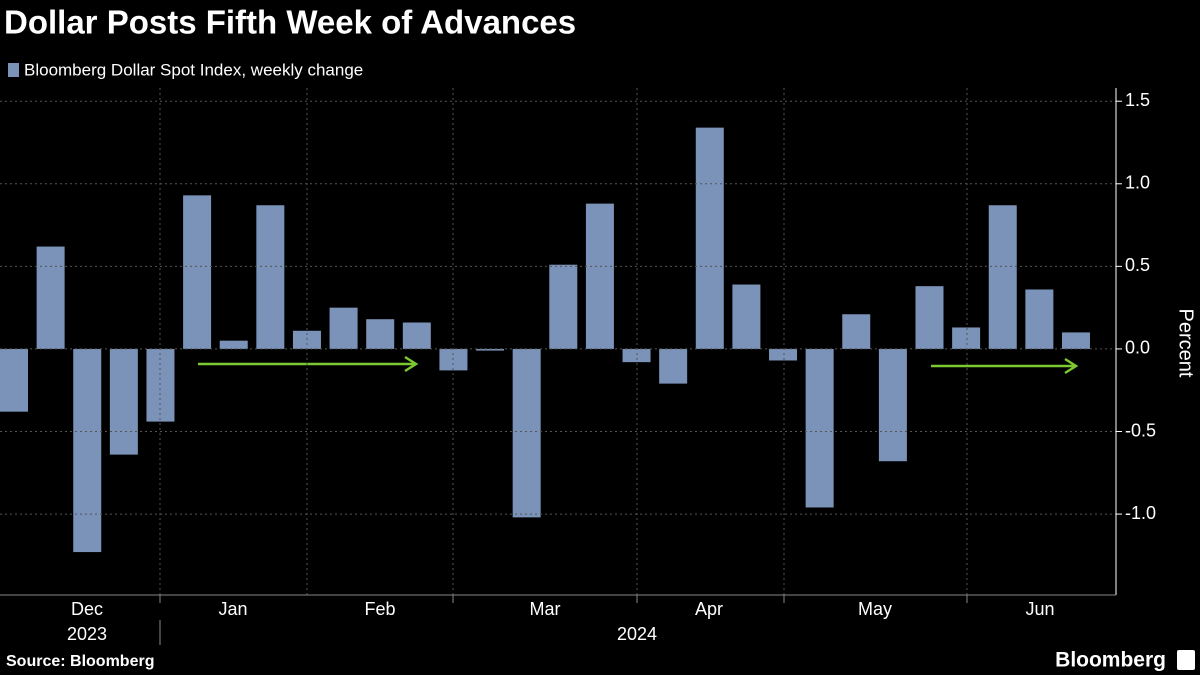  What do you see at coordinates (875, 609) in the screenshot?
I see `x-month-label: May` at bounding box center [875, 609].